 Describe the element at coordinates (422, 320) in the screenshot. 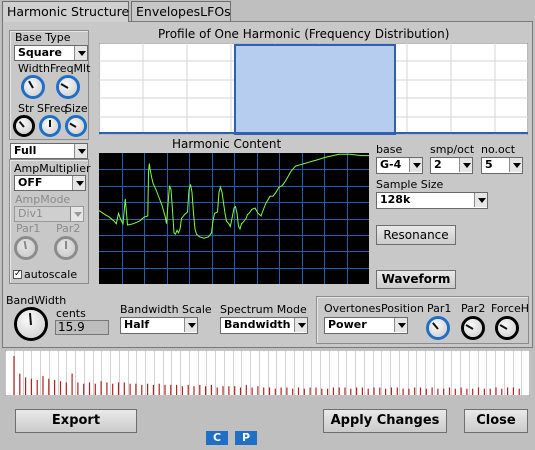

I see `overtones-group` at that location.